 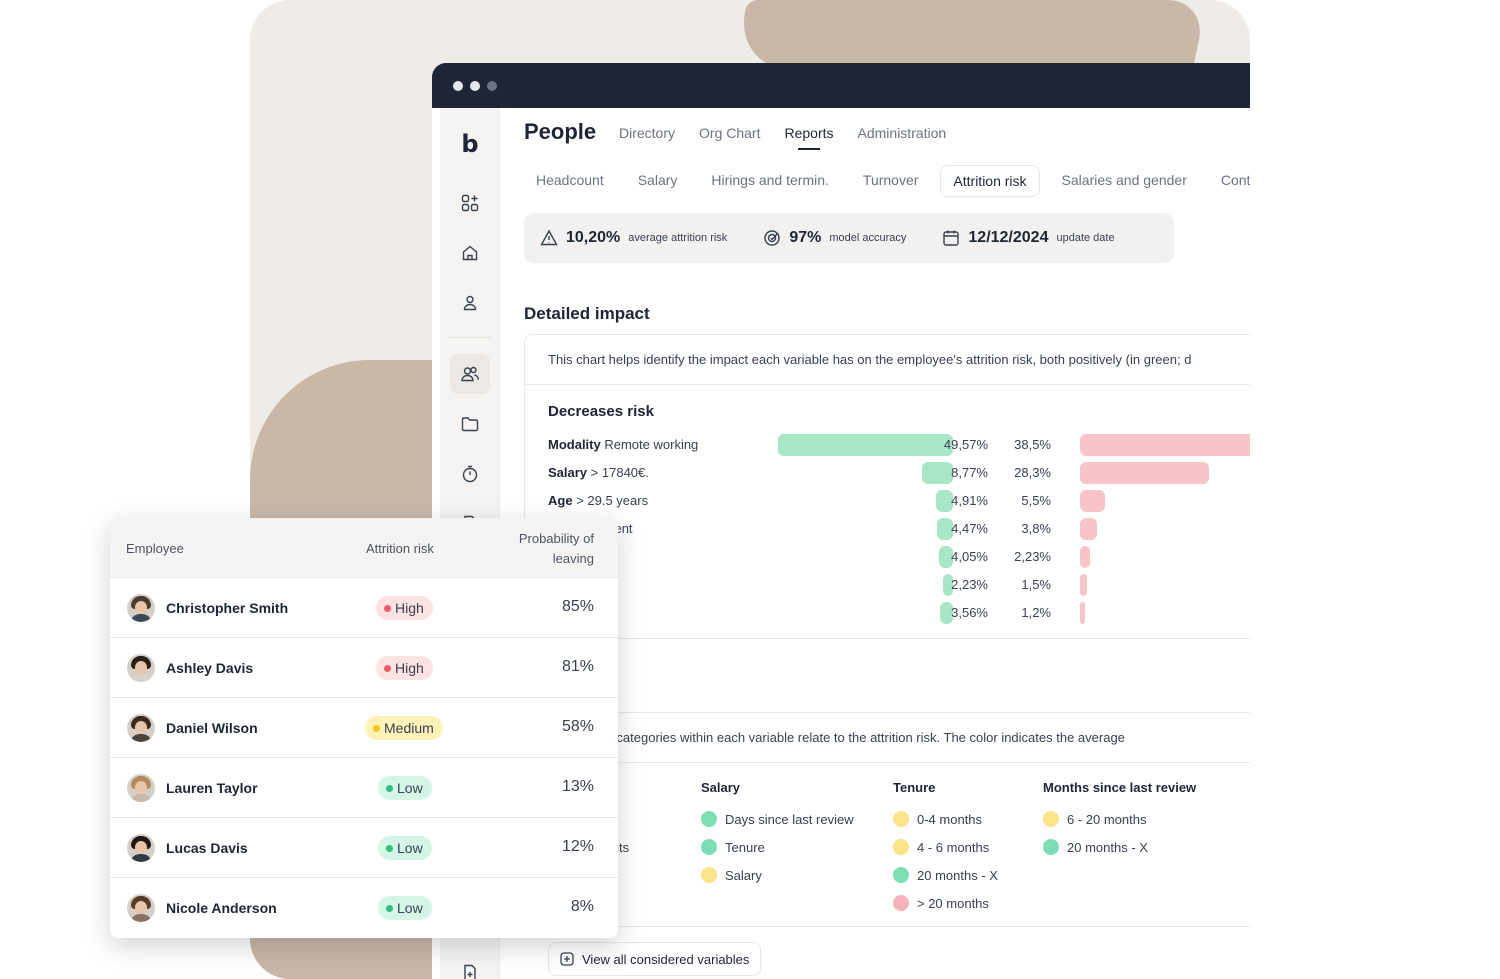 I want to click on tab-headcount: Headcount, so click(x=570, y=180).